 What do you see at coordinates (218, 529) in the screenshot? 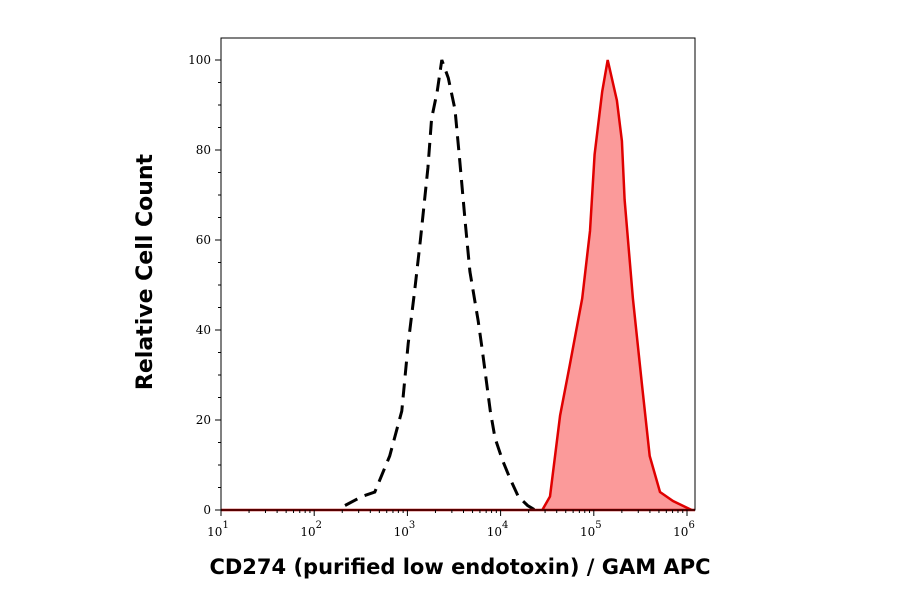
I see `x-tick-label: 10¹` at bounding box center [218, 529].